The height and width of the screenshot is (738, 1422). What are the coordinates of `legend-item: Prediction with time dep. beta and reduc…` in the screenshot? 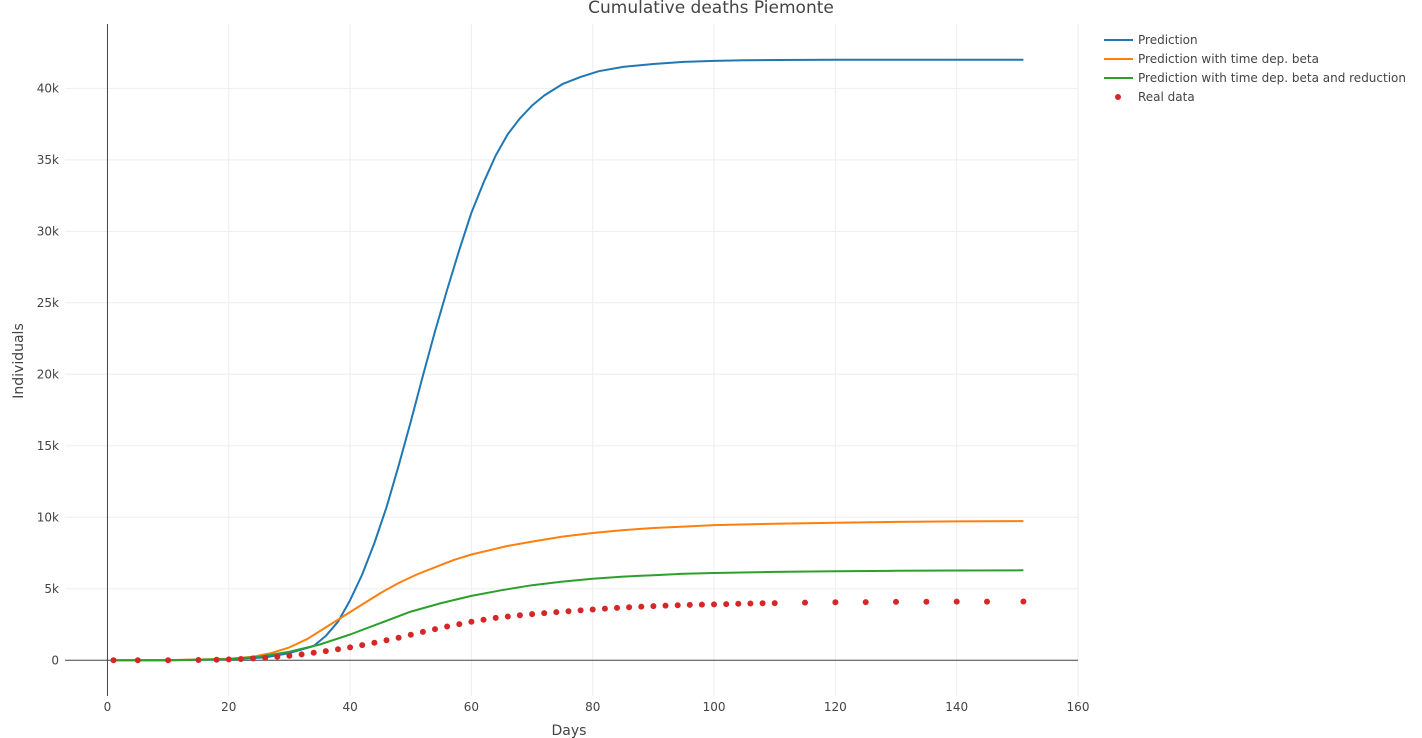 It's located at (1255, 78).